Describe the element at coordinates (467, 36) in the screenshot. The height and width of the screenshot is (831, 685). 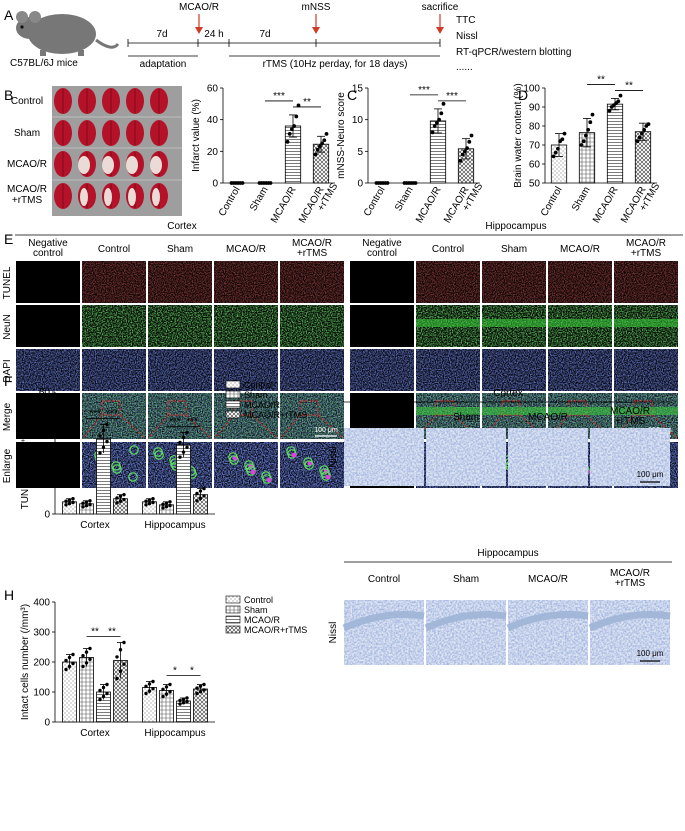
I see `outcome-nissl: Nissl` at that location.